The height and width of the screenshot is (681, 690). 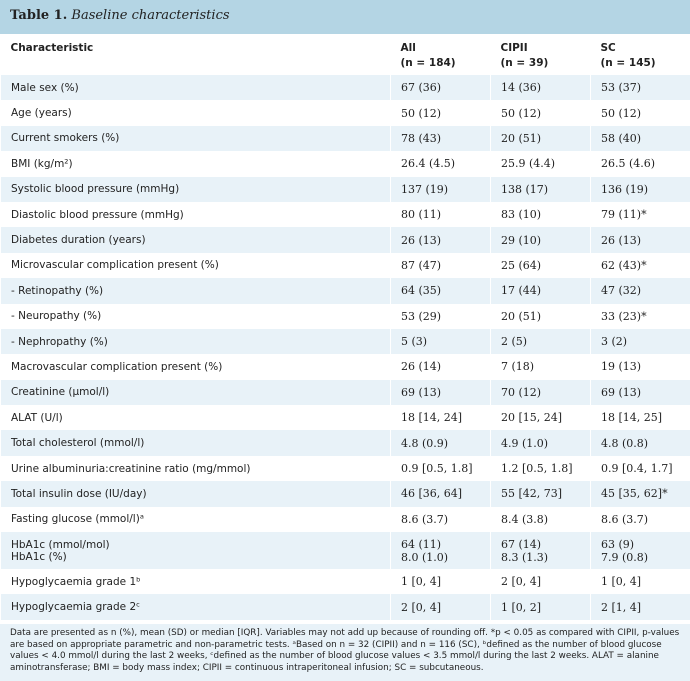 I want to click on cell-cipii: 1 [0, 2], so click(x=540, y=607).